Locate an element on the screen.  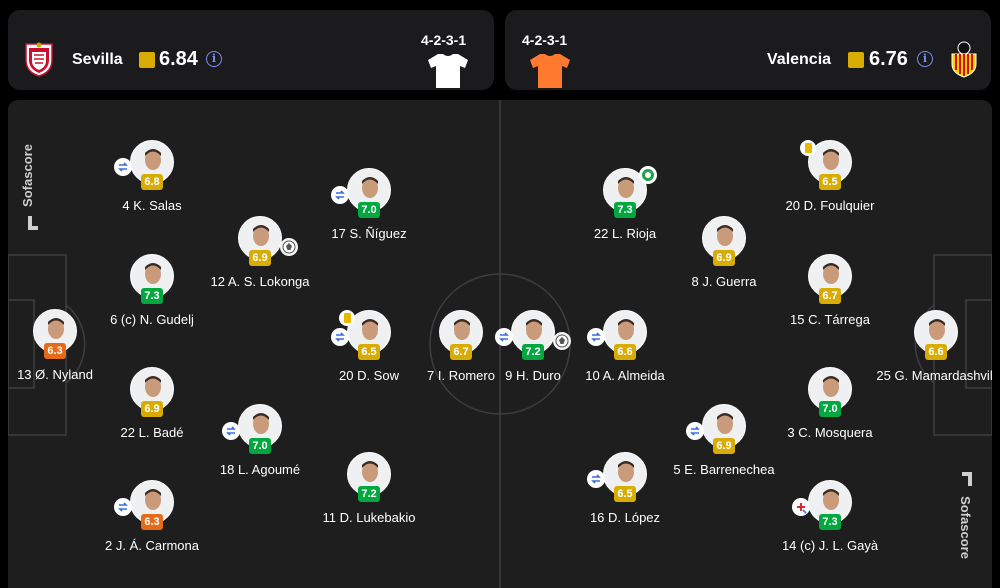
player-away-a8: 7.3 22 L. Rioja is located at coordinates (625, 204).